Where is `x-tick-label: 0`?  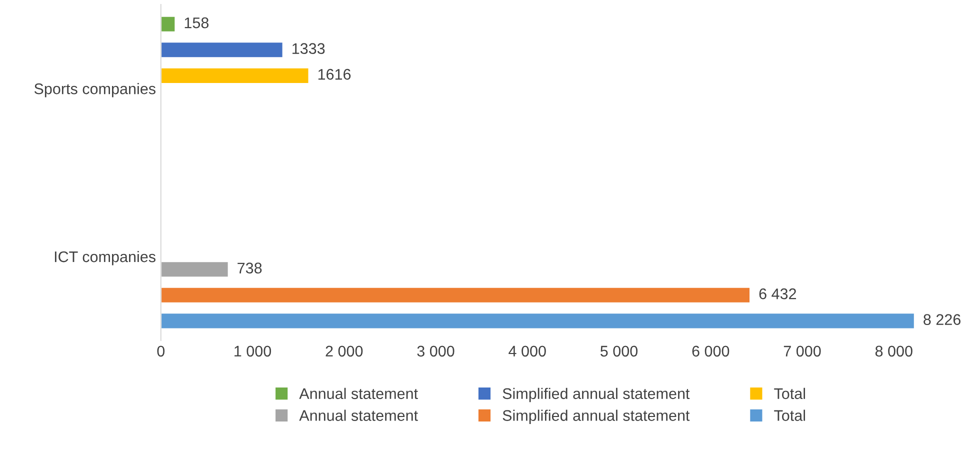 x-tick-label: 0 is located at coordinates (161, 351).